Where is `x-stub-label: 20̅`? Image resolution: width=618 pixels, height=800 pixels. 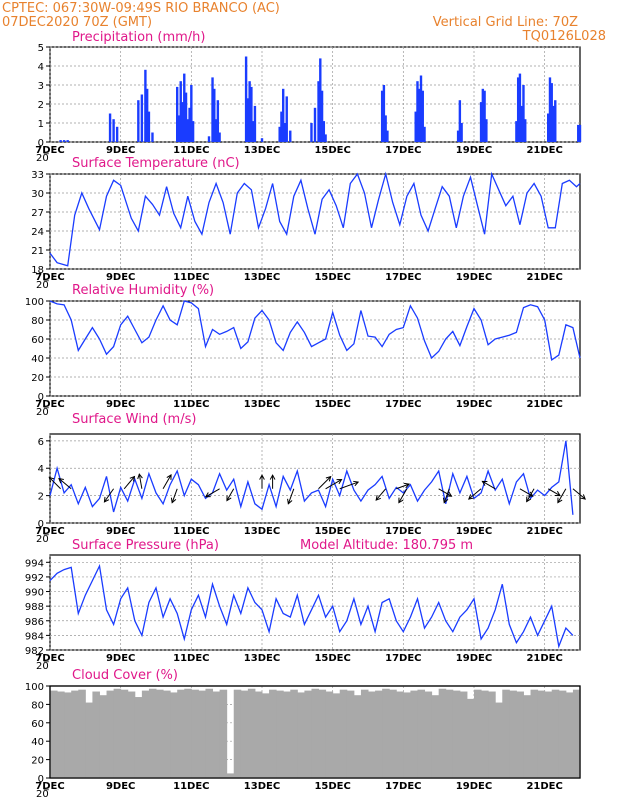 x-stub-label: 20̅ is located at coordinates (43, 412).